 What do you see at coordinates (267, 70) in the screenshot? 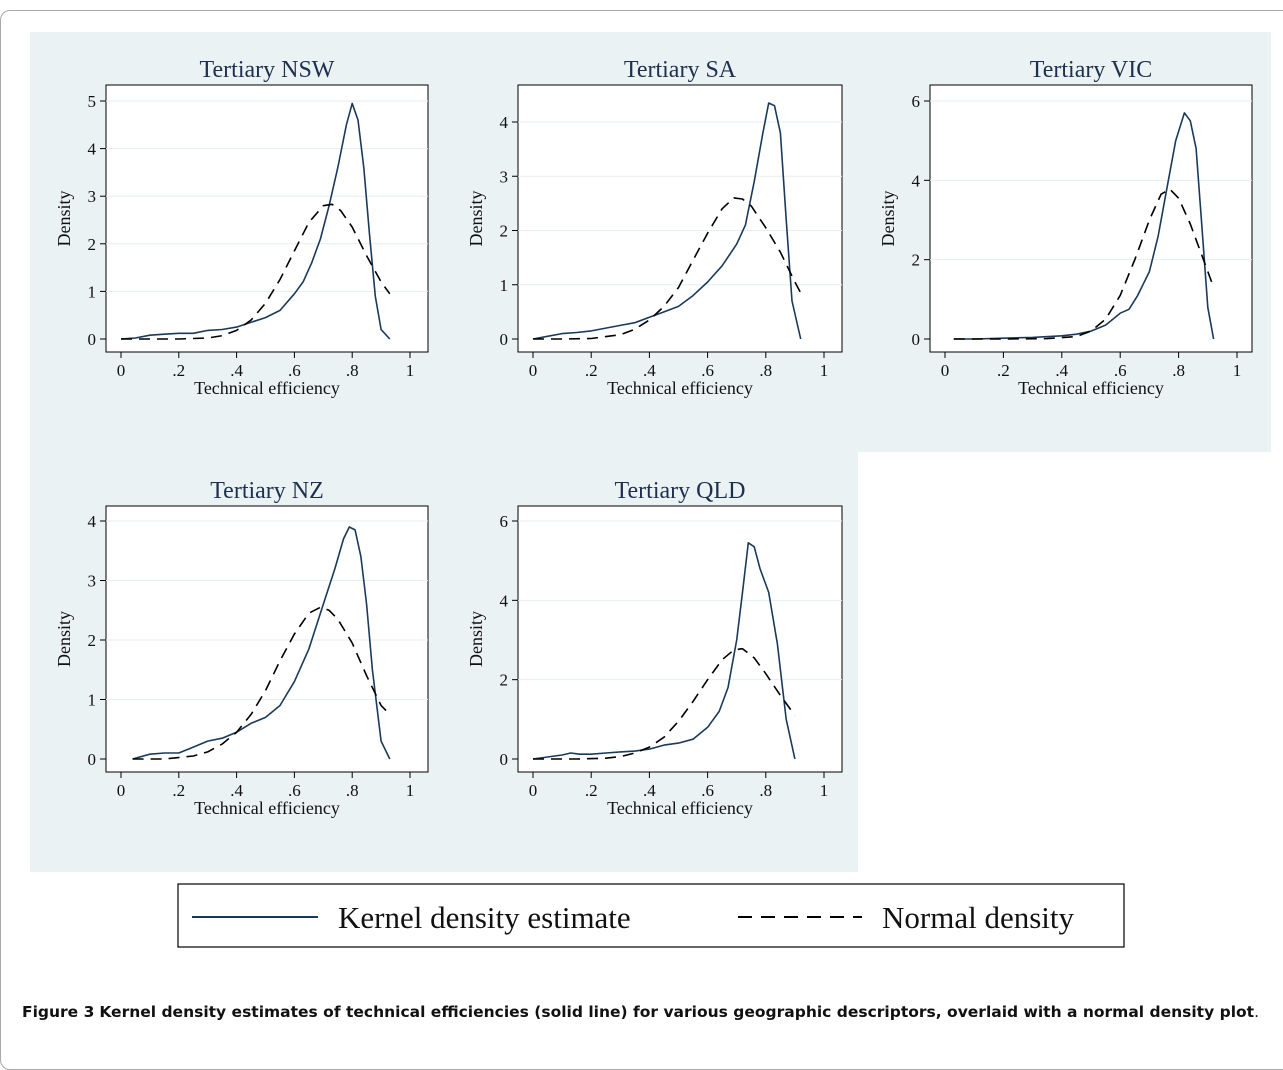
I see `chart-title: Tertiary NSW` at bounding box center [267, 70].